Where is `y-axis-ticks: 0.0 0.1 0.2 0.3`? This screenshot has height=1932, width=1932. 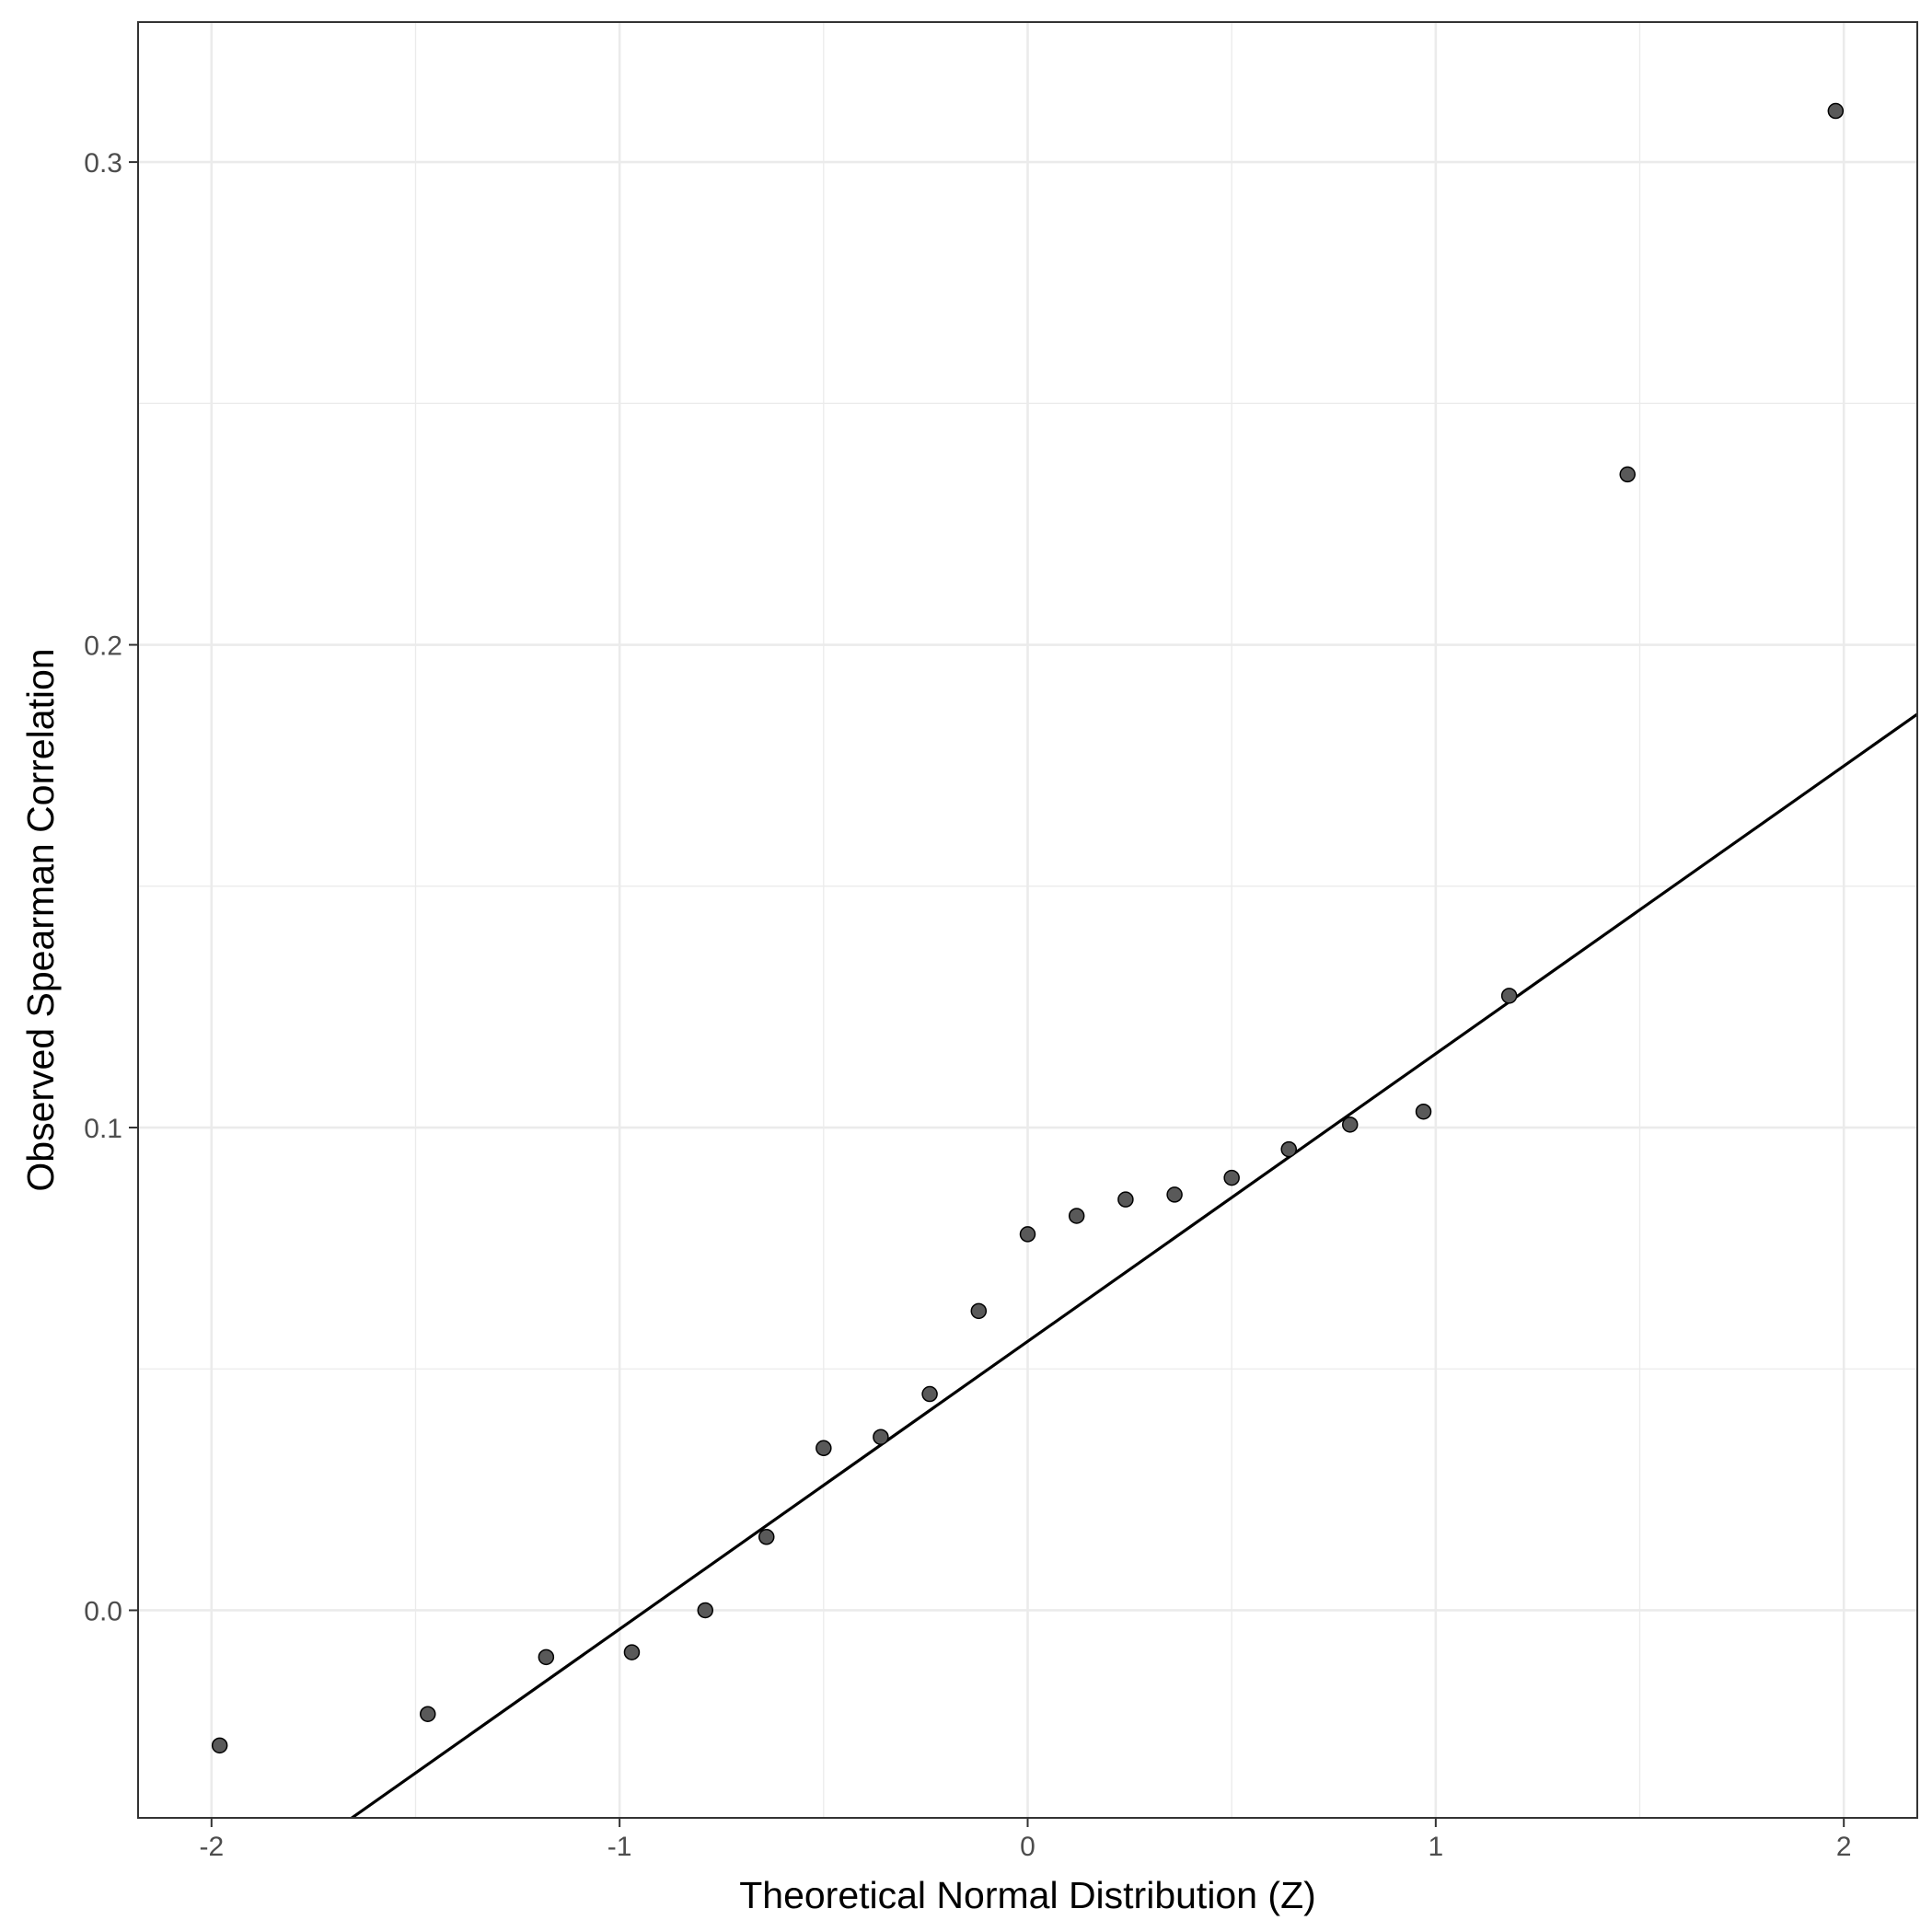 y-axis-ticks: 0.0 0.1 0.2 0.3 is located at coordinates (111, 887).